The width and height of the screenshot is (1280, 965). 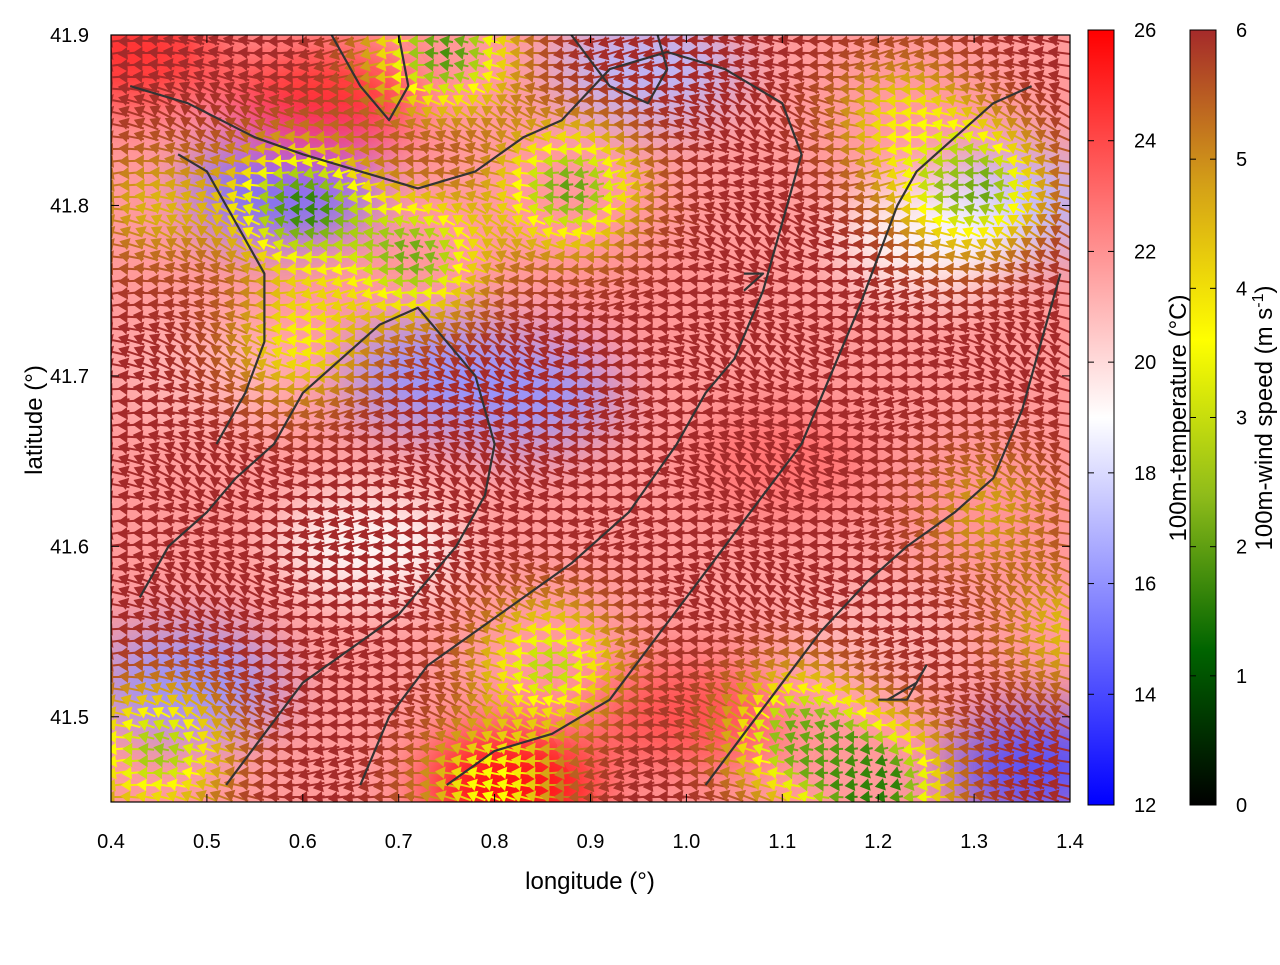 What do you see at coordinates (1241, 160) in the screenshot?
I see `colorbar-tick-label: 5` at bounding box center [1241, 160].